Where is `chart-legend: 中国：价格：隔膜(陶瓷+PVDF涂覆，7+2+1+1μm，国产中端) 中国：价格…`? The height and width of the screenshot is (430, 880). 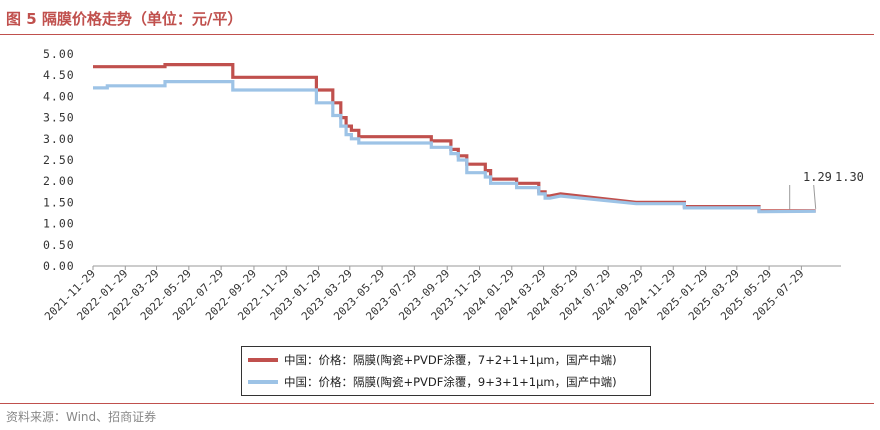
chart-legend: 中国：价格：隔膜(陶瓷+PVDF涂覆，7+2+1+1μm，国产中端) 中国：价格… is located at coordinates (446, 371).